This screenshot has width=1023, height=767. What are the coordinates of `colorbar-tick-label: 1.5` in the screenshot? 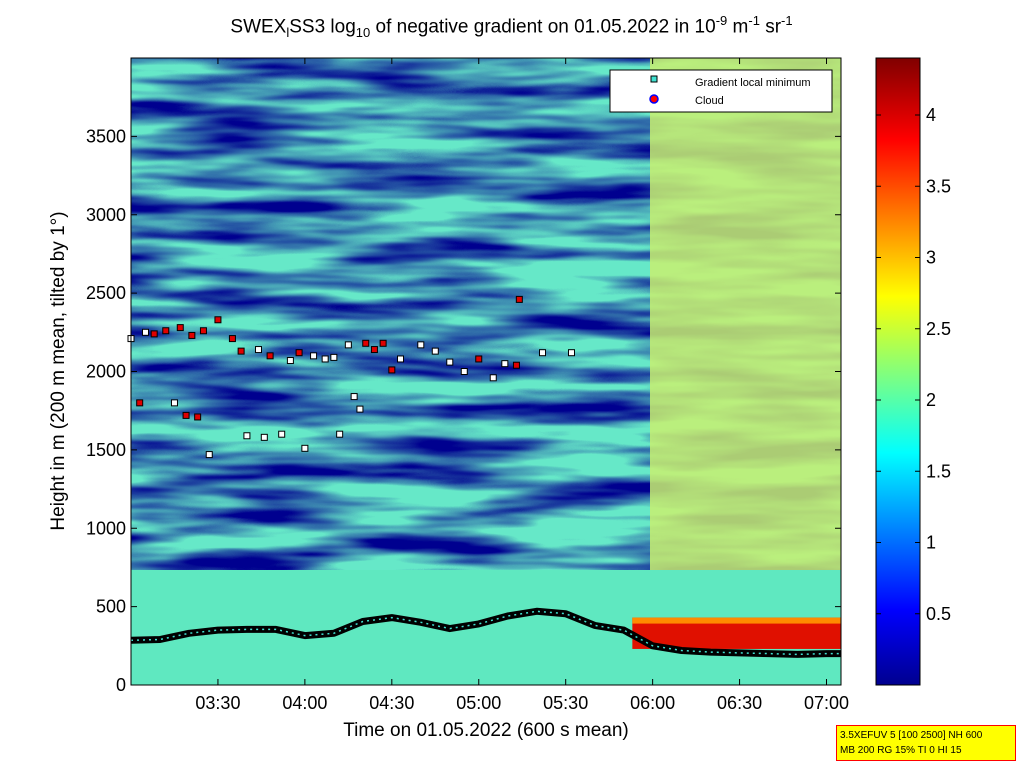 It's located at (938, 471).